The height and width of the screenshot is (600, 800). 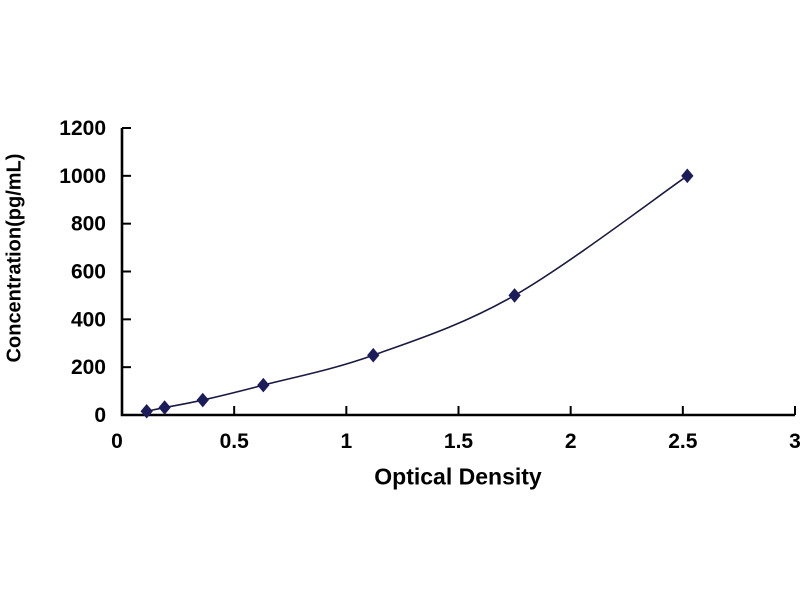 I want to click on x-axis-title: Optical Density, so click(x=458, y=476).